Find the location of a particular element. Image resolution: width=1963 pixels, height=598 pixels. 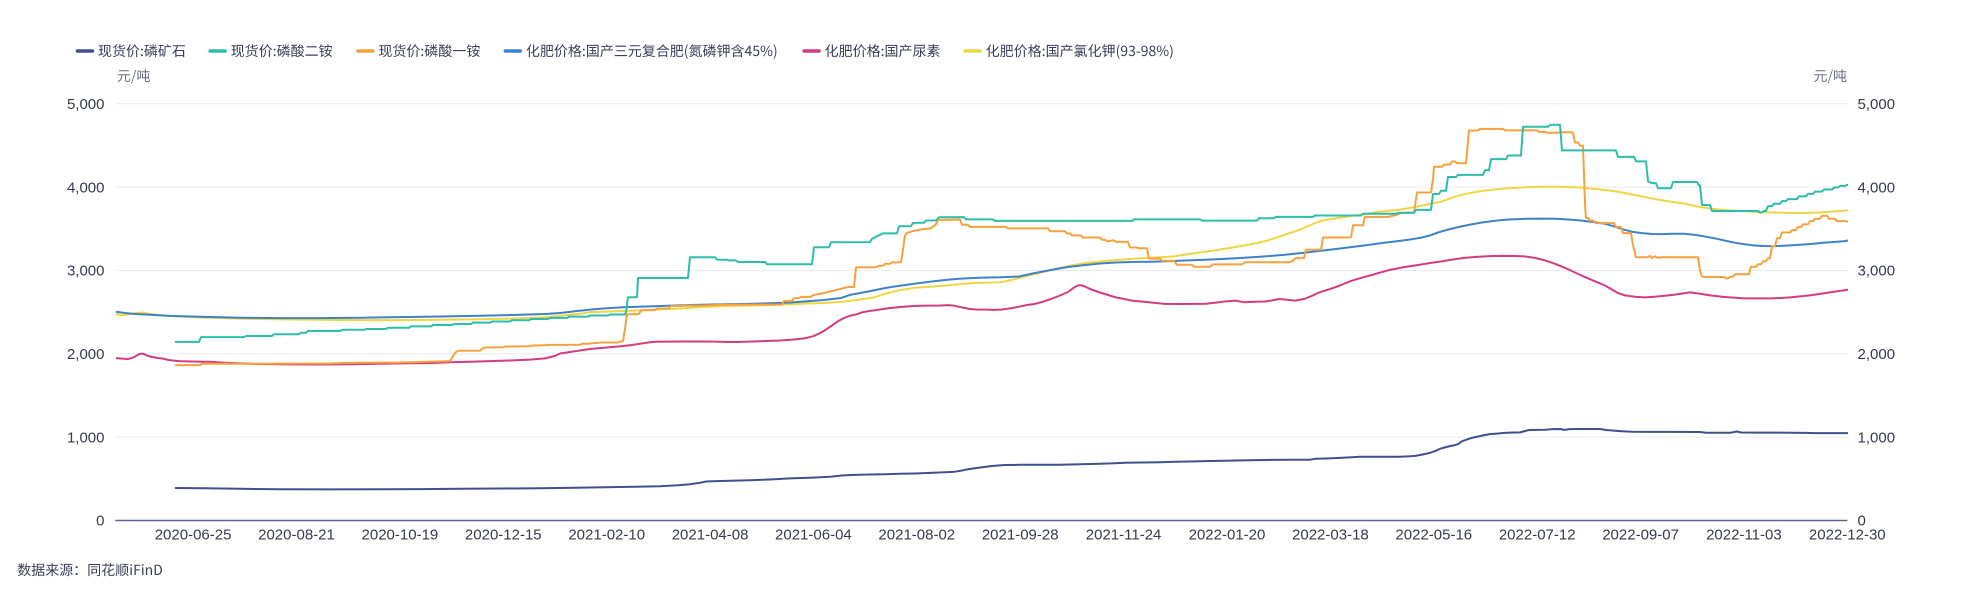

svg-text: 2022-01-20 is located at coordinates (1227, 535).